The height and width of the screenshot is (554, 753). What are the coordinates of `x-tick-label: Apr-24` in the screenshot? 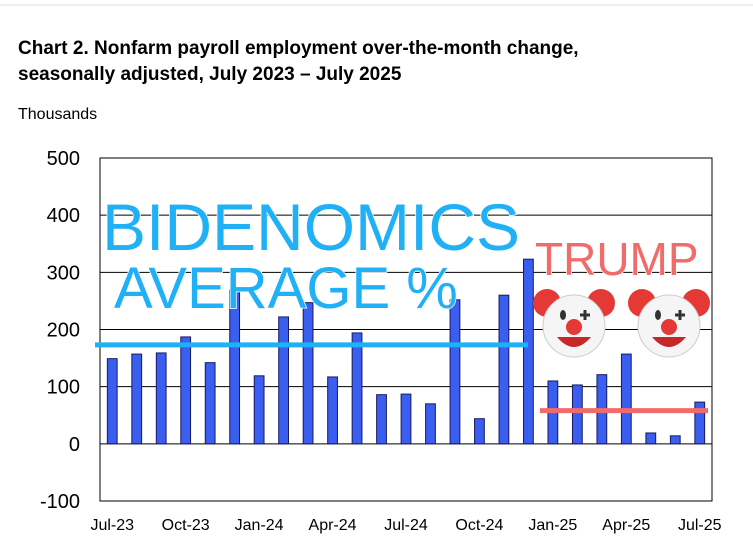 It's located at (333, 525).